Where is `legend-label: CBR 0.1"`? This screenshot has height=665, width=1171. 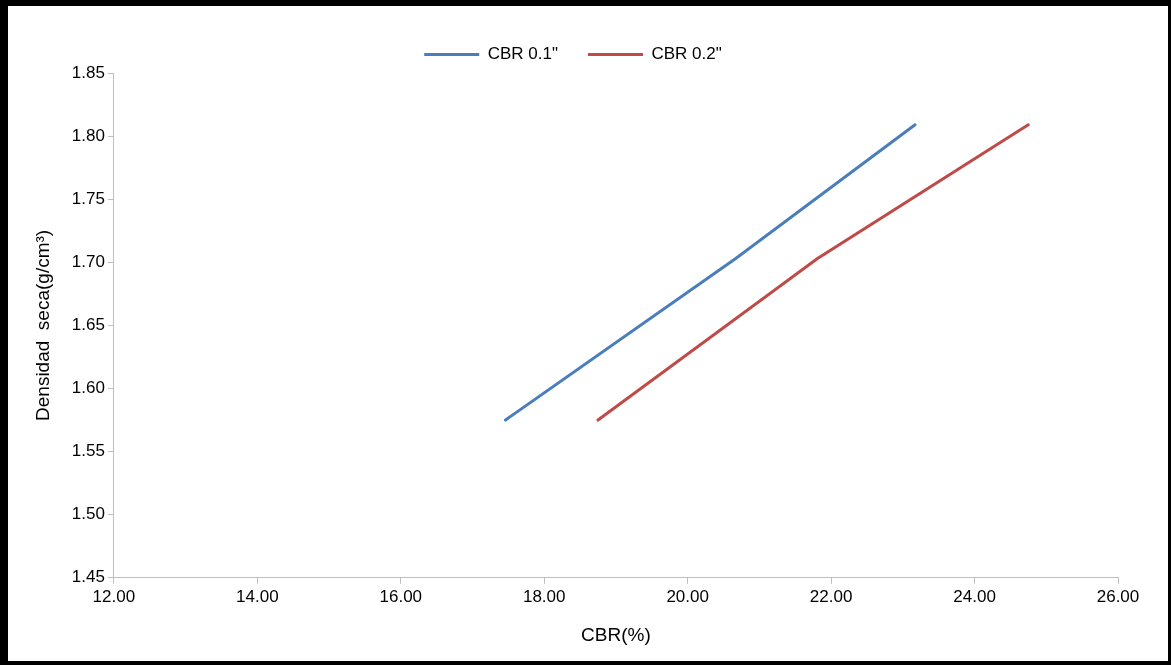
legend-label: CBR 0.1" is located at coordinates (523, 54).